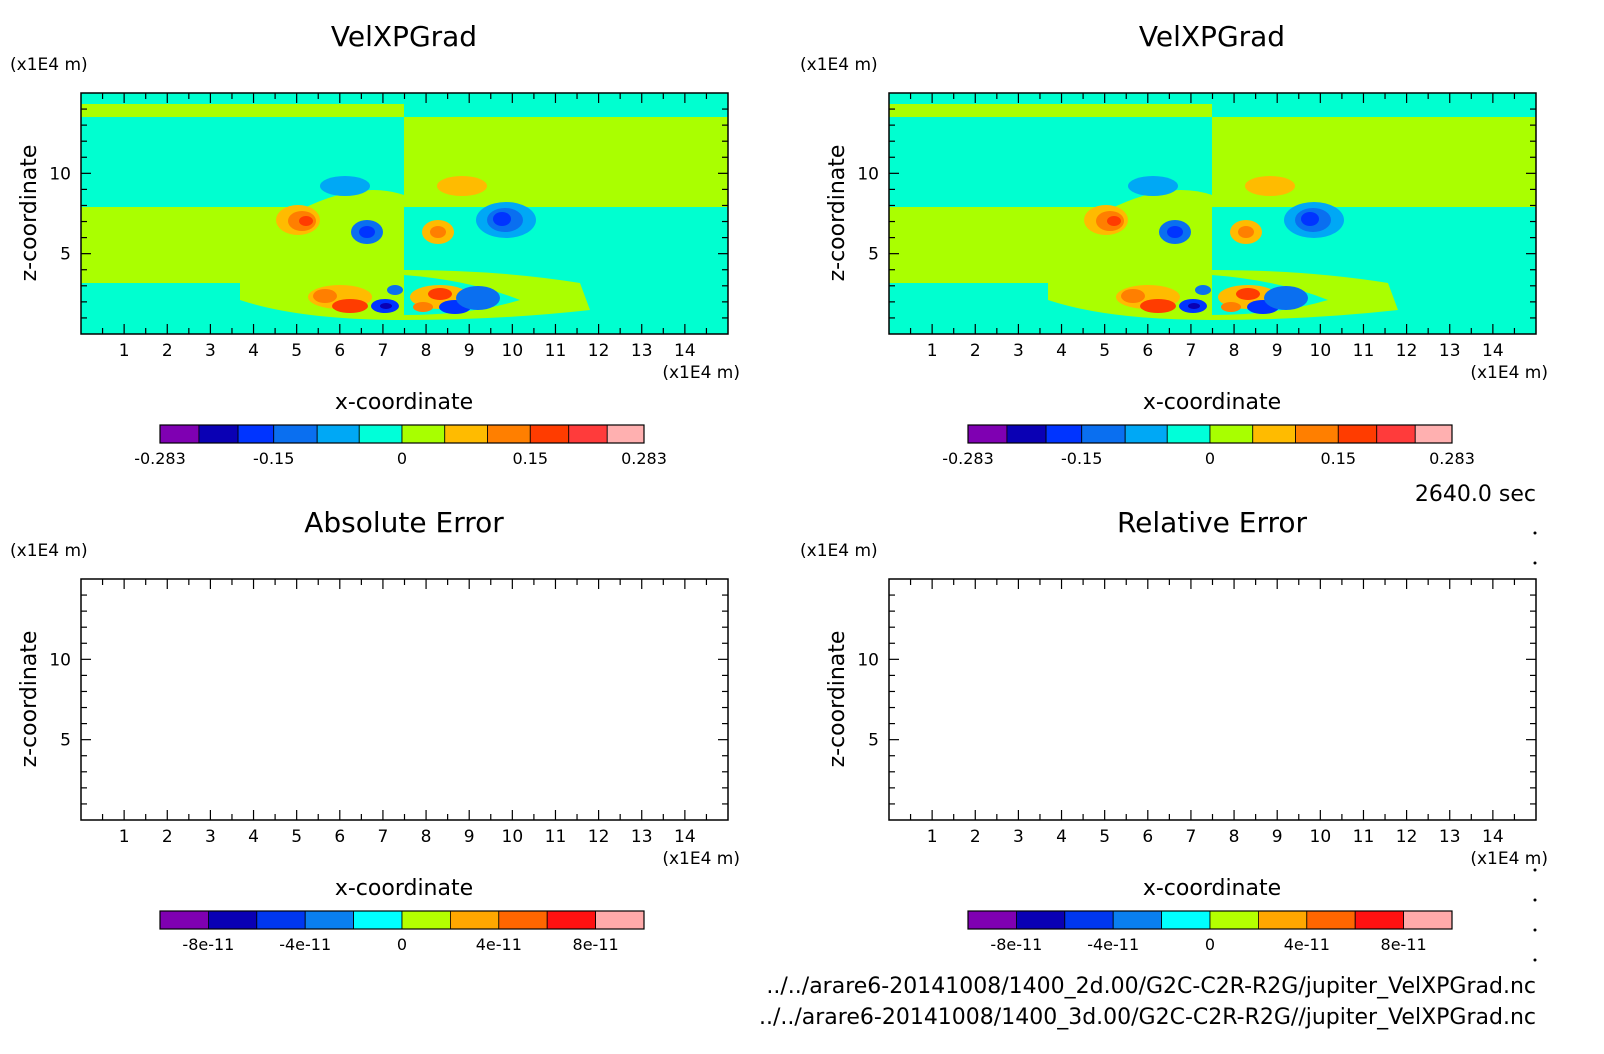 The width and height of the screenshot is (1604, 1054). What do you see at coordinates (1016, 944) in the screenshot?
I see `colorbar-tick-label: -8e-11` at bounding box center [1016, 944].